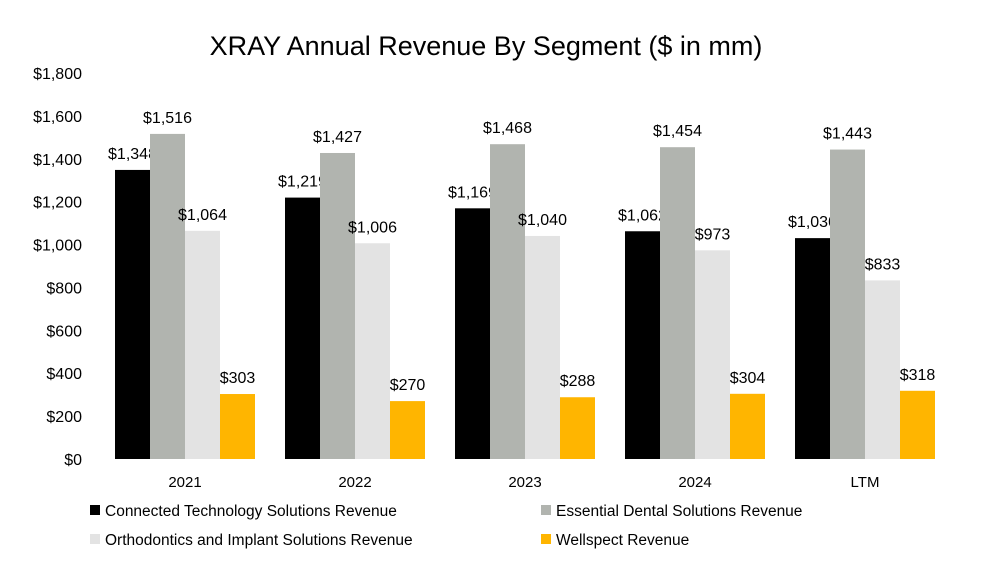 The width and height of the screenshot is (992, 583). I want to click on y-tick-label: $400, so click(64, 374).